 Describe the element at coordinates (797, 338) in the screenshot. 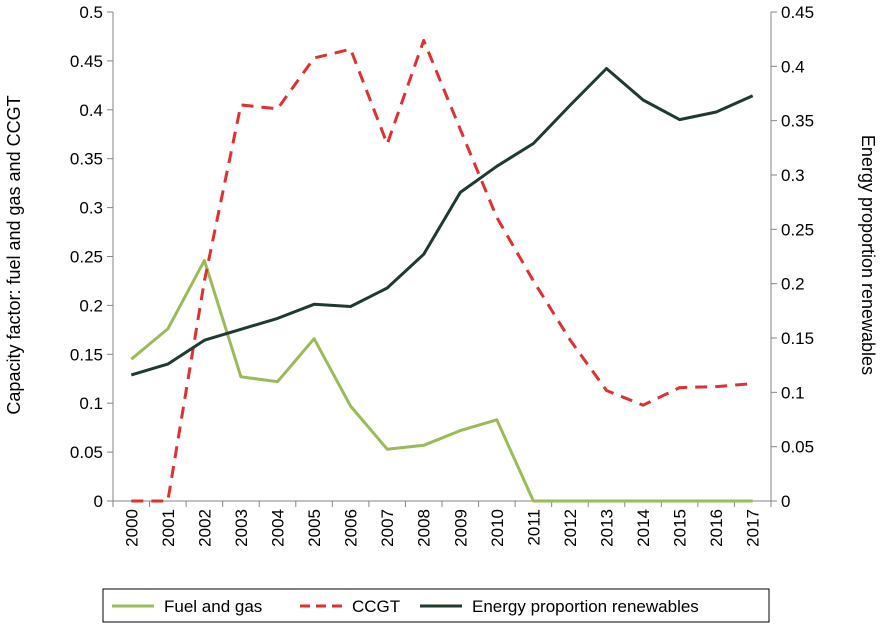

I see `right-tick-label: 0.15` at that location.